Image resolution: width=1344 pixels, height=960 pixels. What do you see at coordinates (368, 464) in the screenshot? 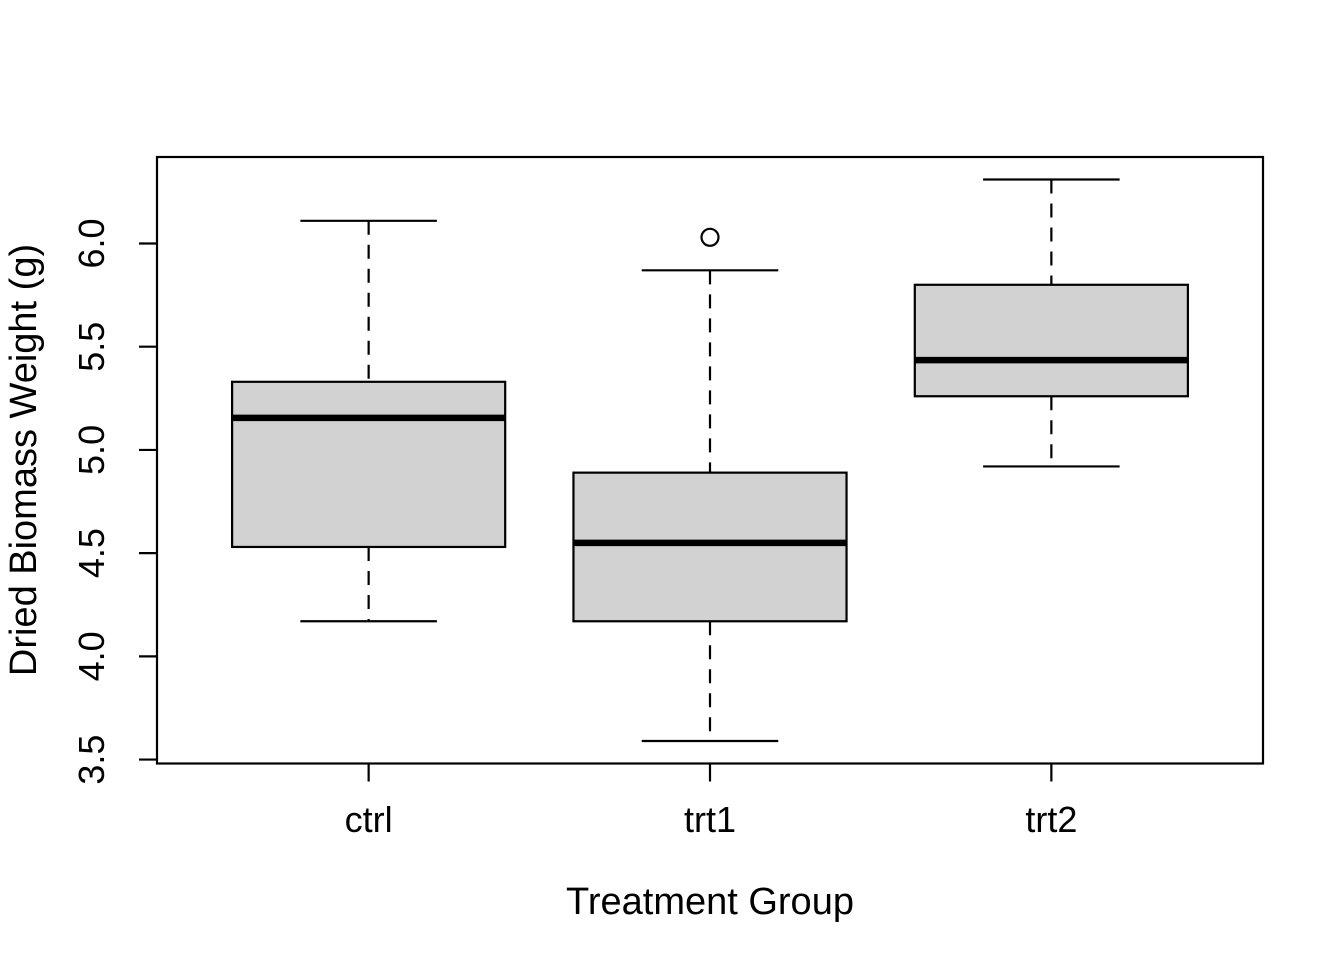
I see `iqr-box-ctrl` at bounding box center [368, 464].